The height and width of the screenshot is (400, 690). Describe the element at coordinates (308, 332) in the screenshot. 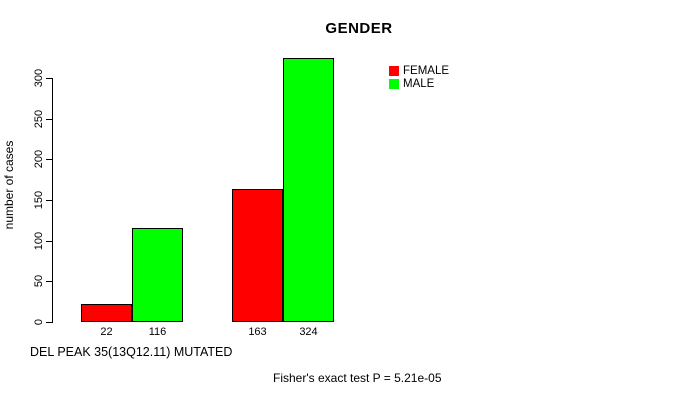

I see `bar-value-label: 324` at that location.